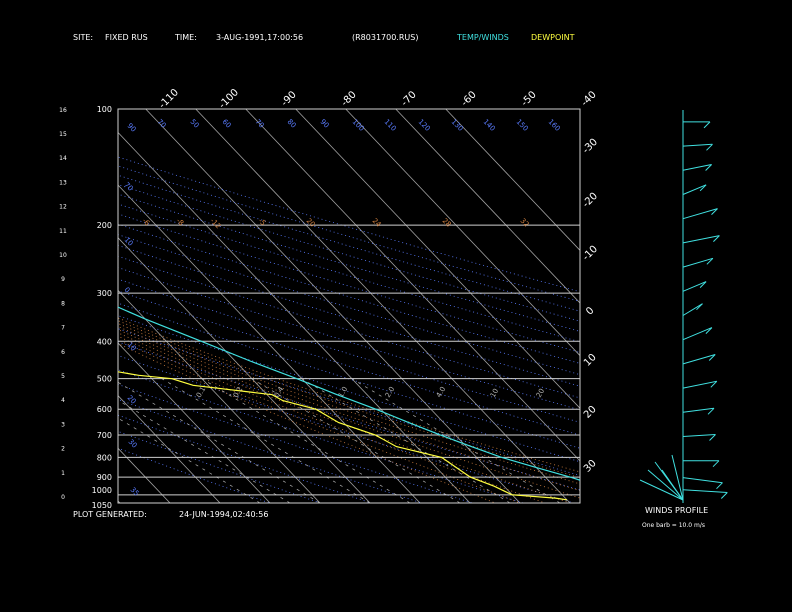  What do you see at coordinates (447, 223) in the screenshot?
I see `moist-adiabat-label: 28` at bounding box center [447, 223].